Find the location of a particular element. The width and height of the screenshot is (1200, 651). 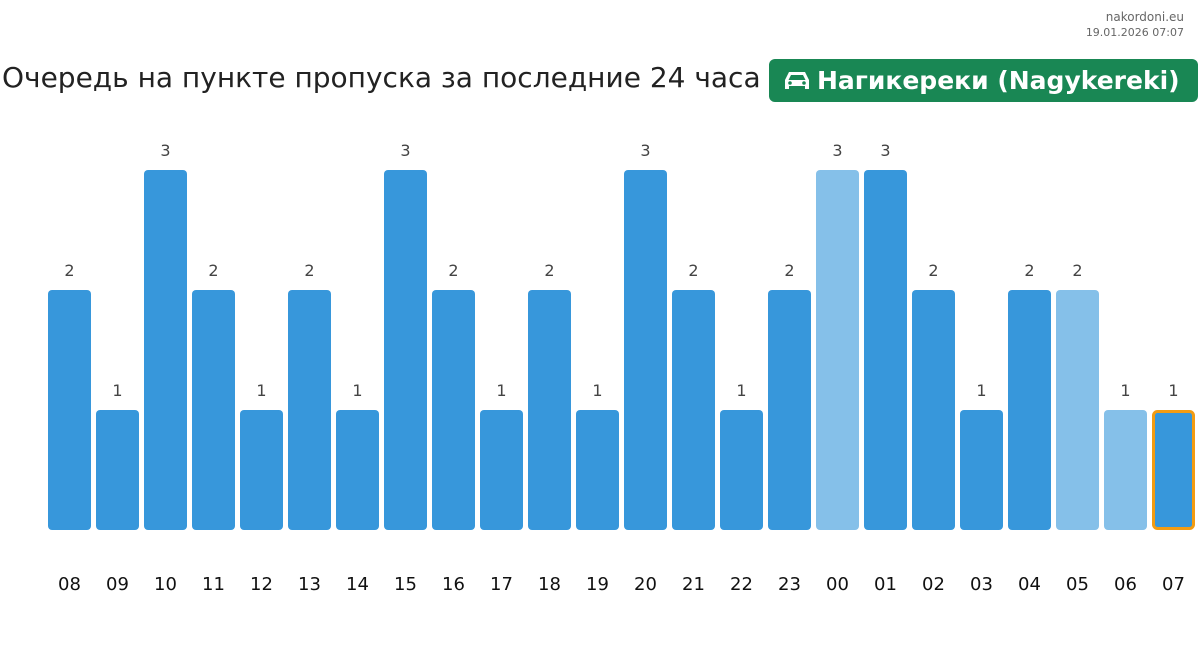

x-tick-00: 00 is located at coordinates (837, 584).